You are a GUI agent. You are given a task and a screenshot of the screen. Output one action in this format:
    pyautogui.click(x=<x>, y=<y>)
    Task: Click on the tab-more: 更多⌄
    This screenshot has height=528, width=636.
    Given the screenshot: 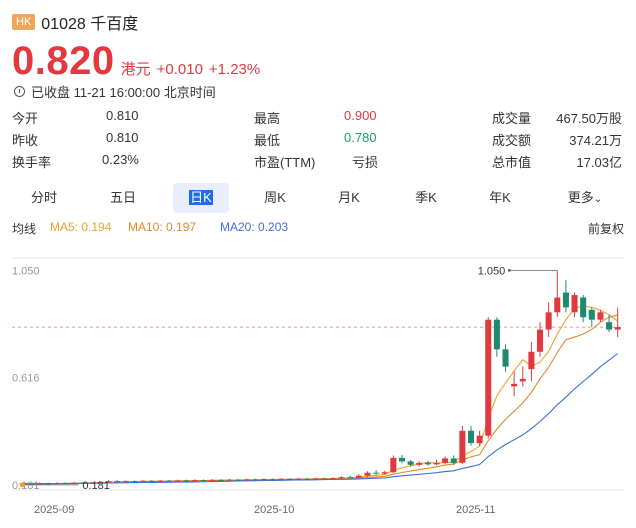 What is the action you would take?
    pyautogui.click(x=585, y=198)
    